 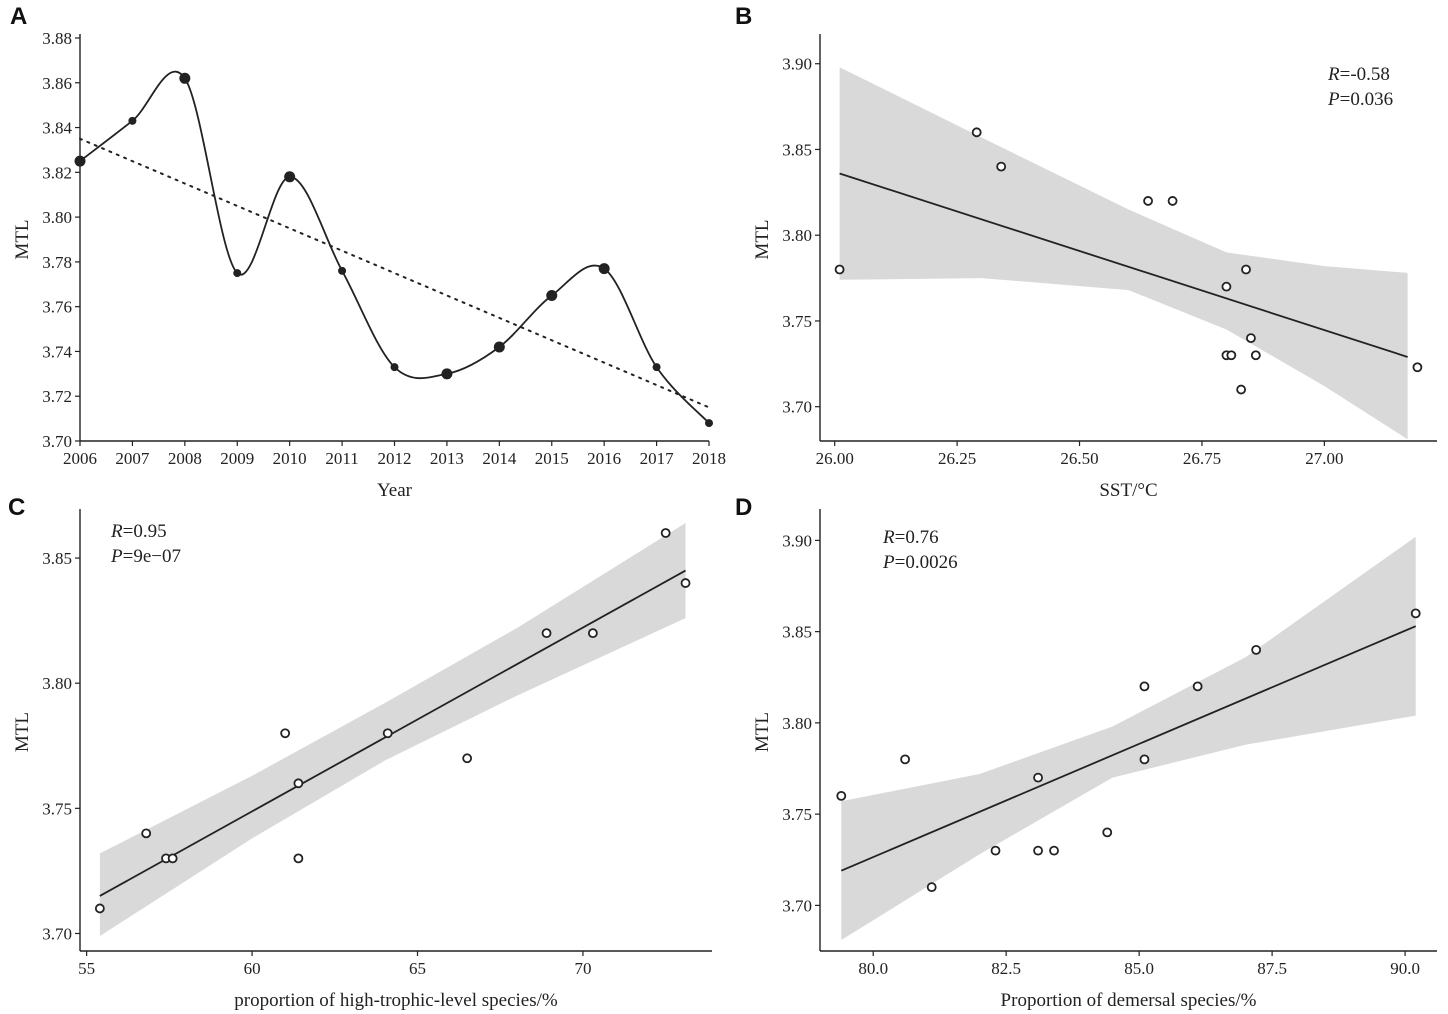 What do you see at coordinates (417, 968) in the screenshot?
I see `x-tick-label: 65` at bounding box center [417, 968].